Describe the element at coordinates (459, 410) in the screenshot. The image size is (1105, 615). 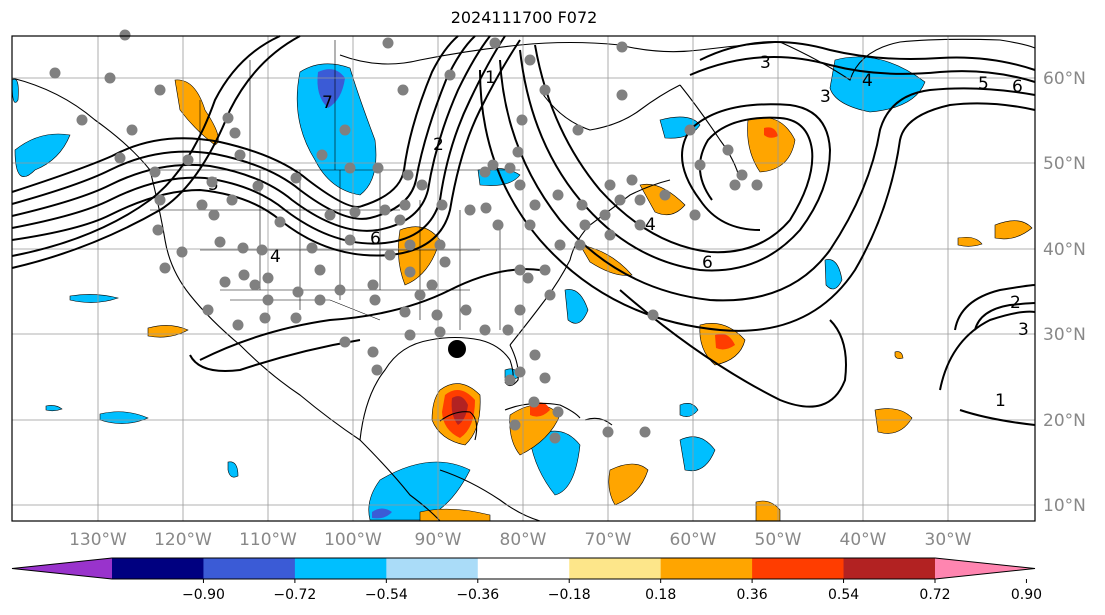
I see `warm-core-gulf-storm` at that location.